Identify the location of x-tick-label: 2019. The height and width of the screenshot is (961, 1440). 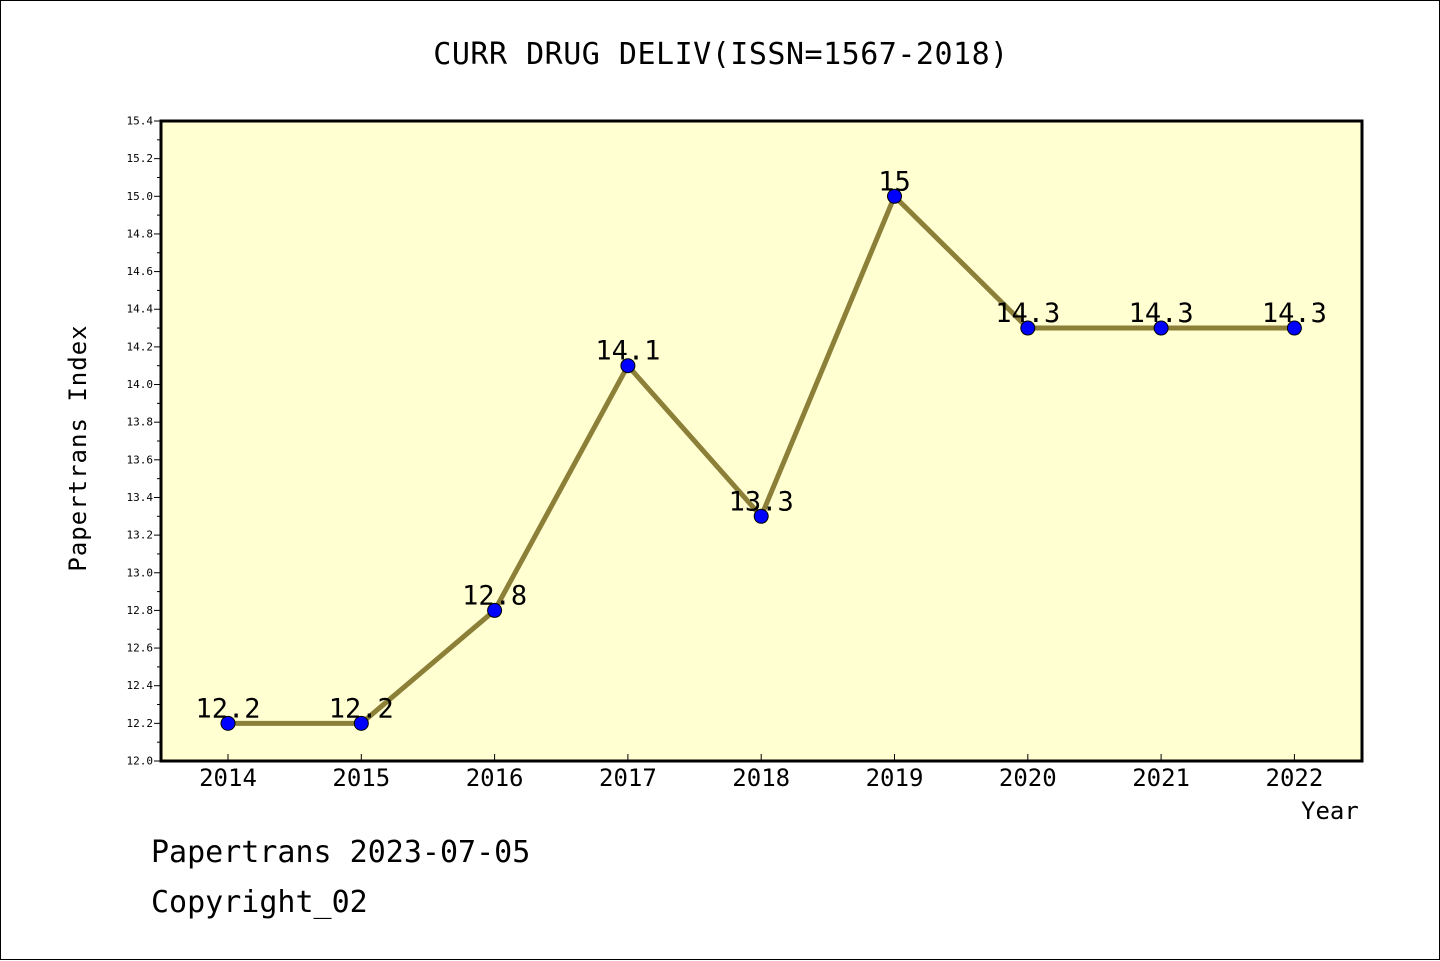
(895, 778).